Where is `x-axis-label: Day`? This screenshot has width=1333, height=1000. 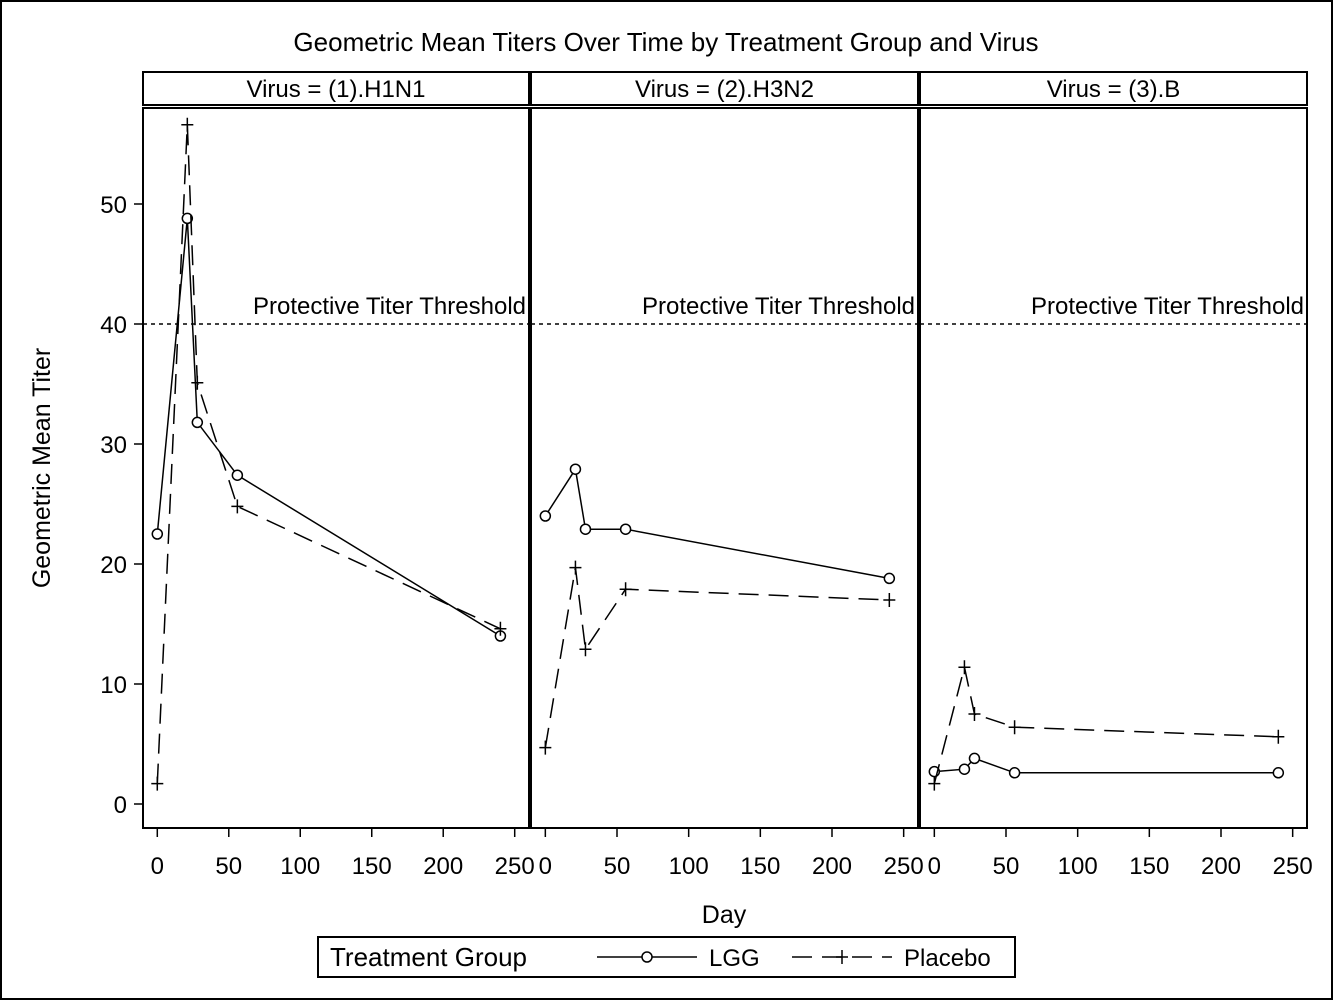 x-axis-label: Day is located at coordinates (724, 915).